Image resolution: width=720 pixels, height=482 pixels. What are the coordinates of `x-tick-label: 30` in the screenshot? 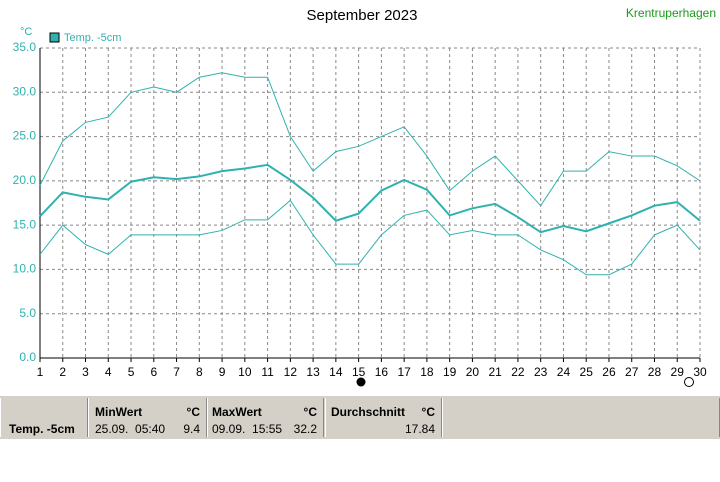 It's located at (700, 372).